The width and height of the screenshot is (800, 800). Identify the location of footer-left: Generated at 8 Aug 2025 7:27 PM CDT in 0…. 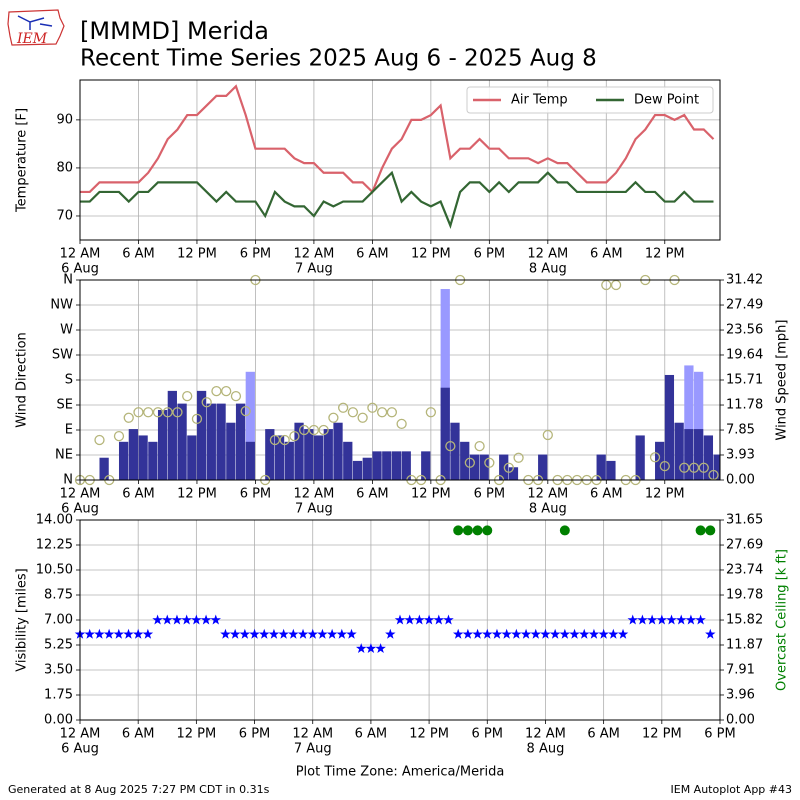
(139, 789).